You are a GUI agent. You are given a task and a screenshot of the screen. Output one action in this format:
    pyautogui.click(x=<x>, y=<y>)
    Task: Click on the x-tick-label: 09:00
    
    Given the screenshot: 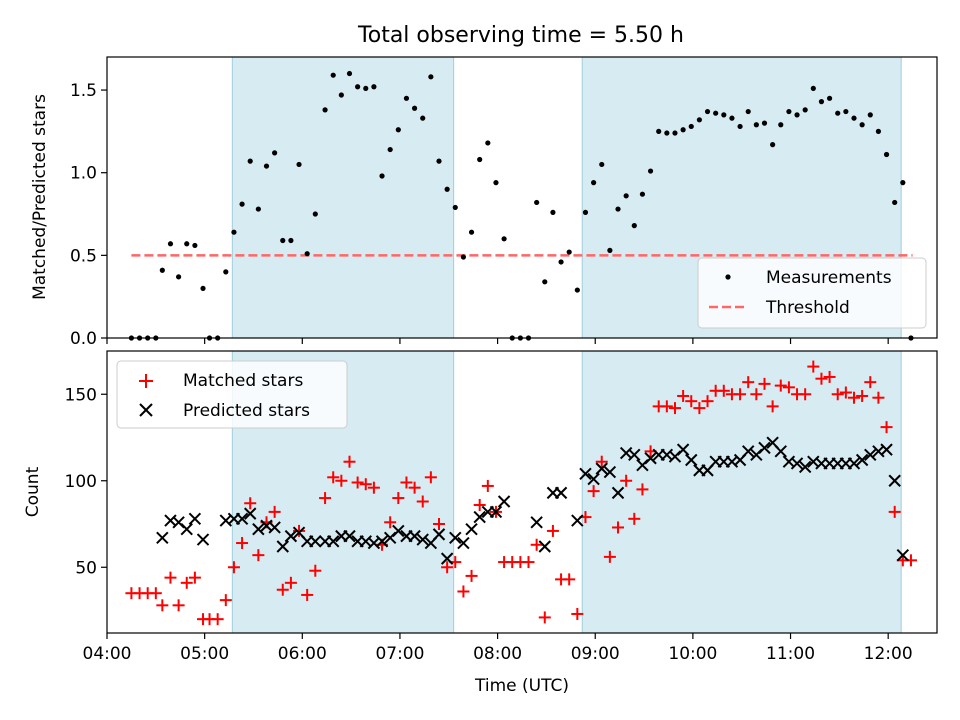 What is the action you would take?
    pyautogui.click(x=595, y=654)
    